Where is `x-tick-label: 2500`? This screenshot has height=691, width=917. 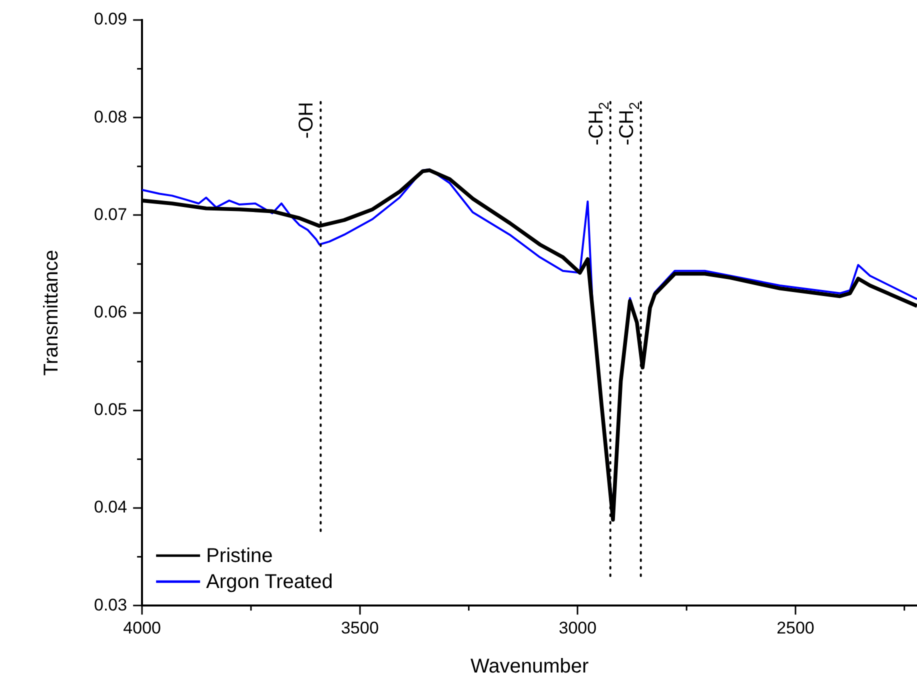
x-tick-label: 2500 is located at coordinates (795, 628).